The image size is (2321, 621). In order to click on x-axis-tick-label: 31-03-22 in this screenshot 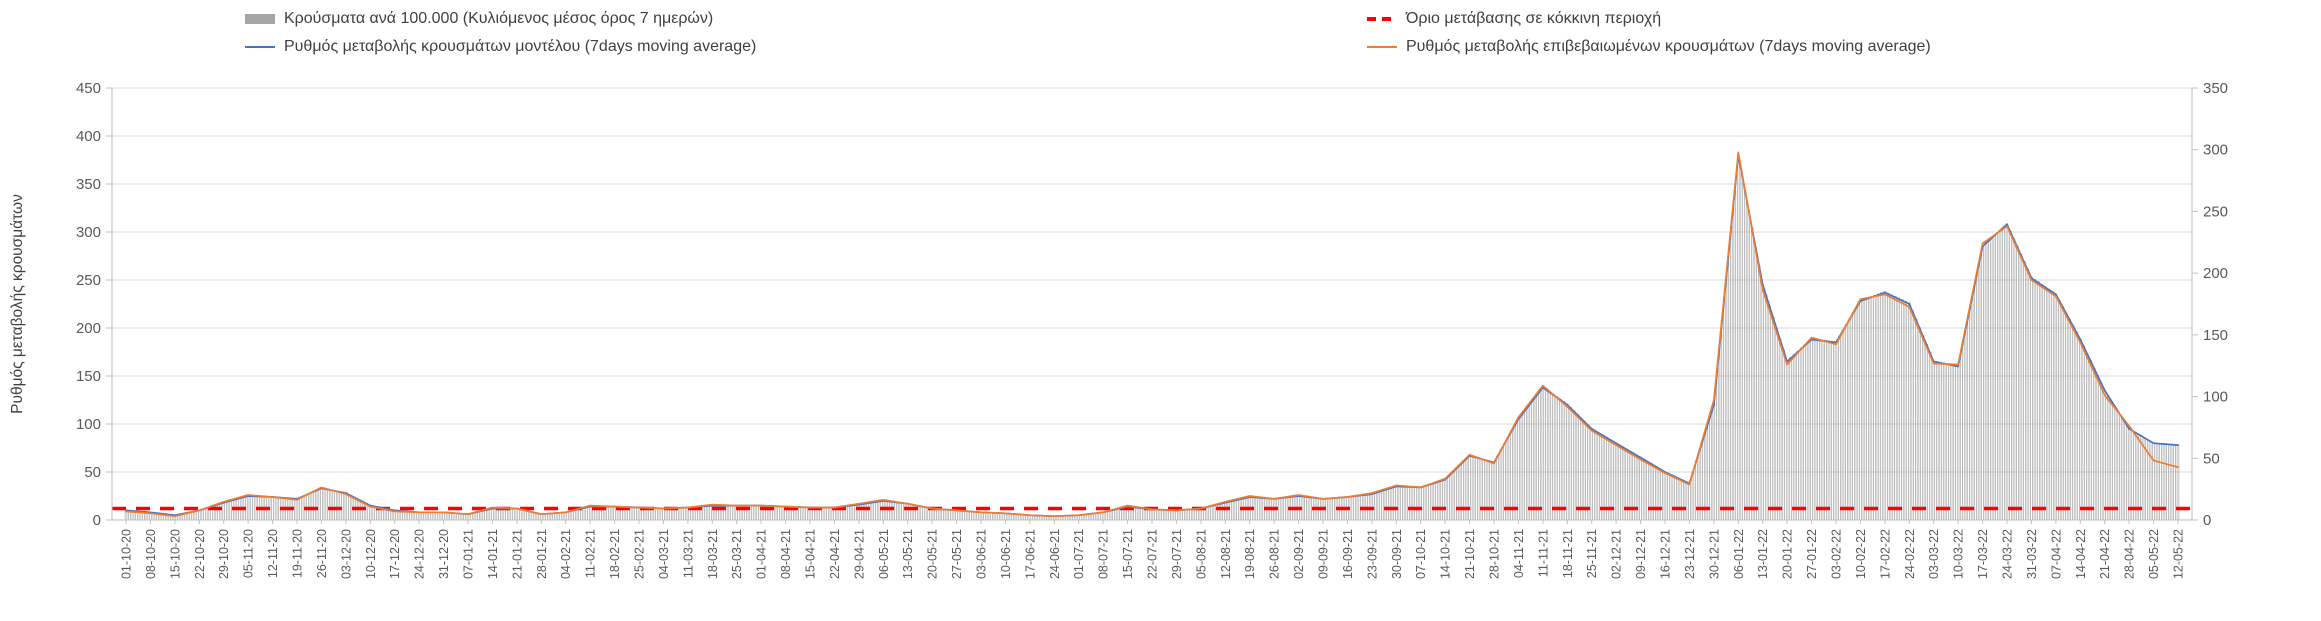, I will do `click(2032, 554)`.